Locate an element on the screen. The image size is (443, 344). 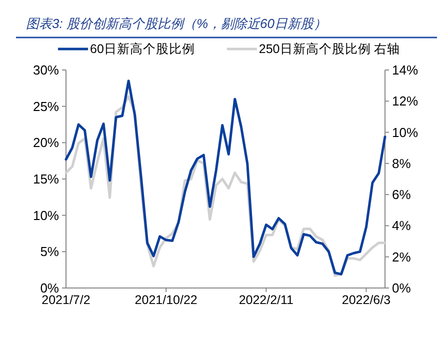
y2-tick-label: 8% is located at coordinates (402, 163).